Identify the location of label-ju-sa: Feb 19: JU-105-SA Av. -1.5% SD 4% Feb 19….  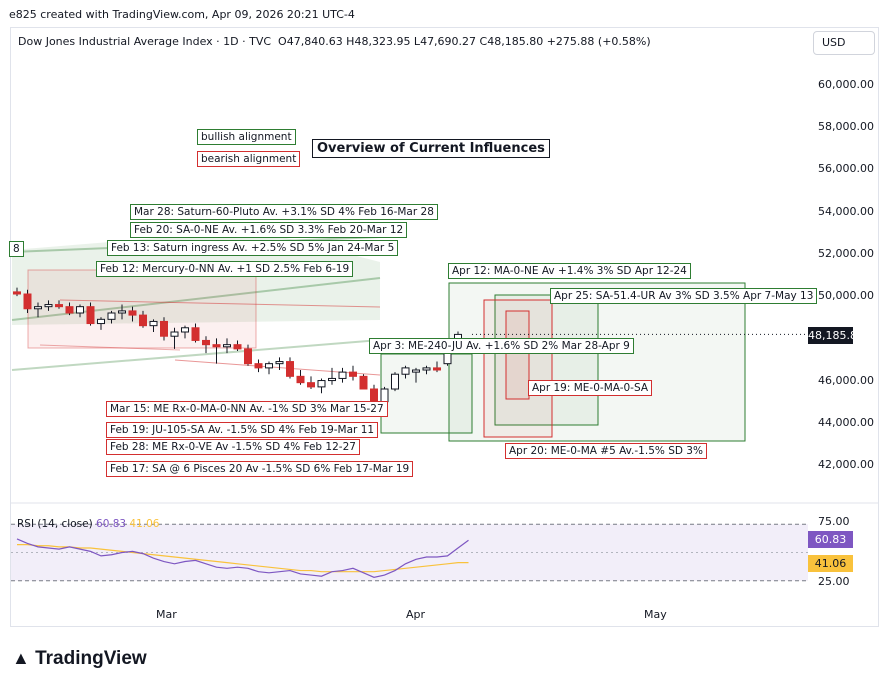
(242, 430).